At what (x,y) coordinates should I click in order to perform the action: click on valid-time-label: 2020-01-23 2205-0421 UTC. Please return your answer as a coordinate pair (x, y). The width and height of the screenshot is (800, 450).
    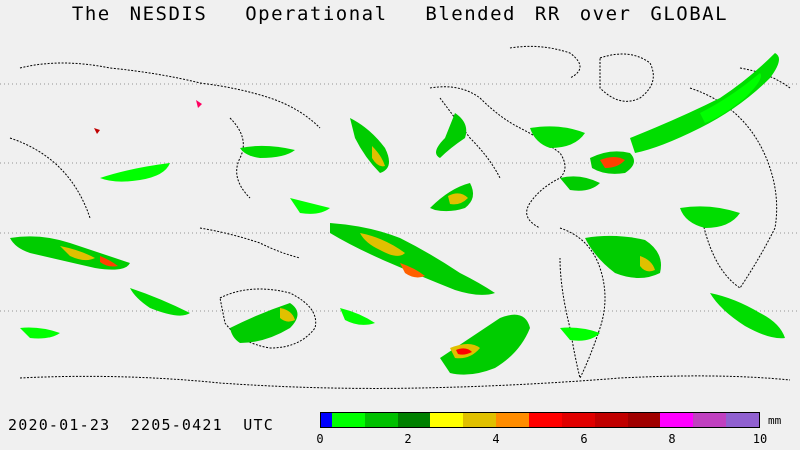
    Looking at the image, I should click on (141, 425).